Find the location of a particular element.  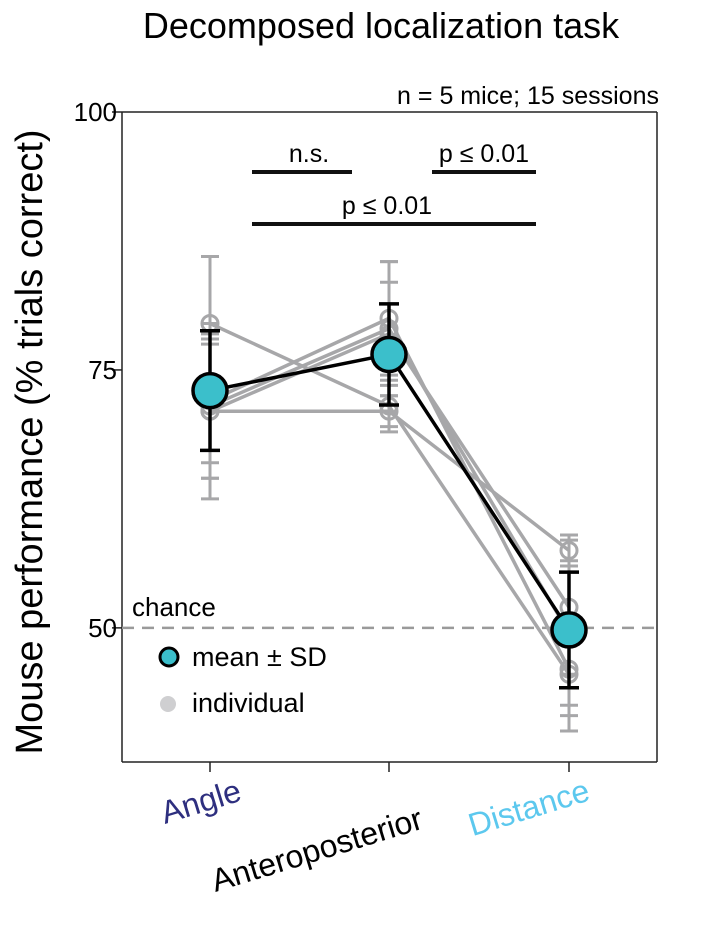

x-tick-label: Distance is located at coordinates (529, 807).